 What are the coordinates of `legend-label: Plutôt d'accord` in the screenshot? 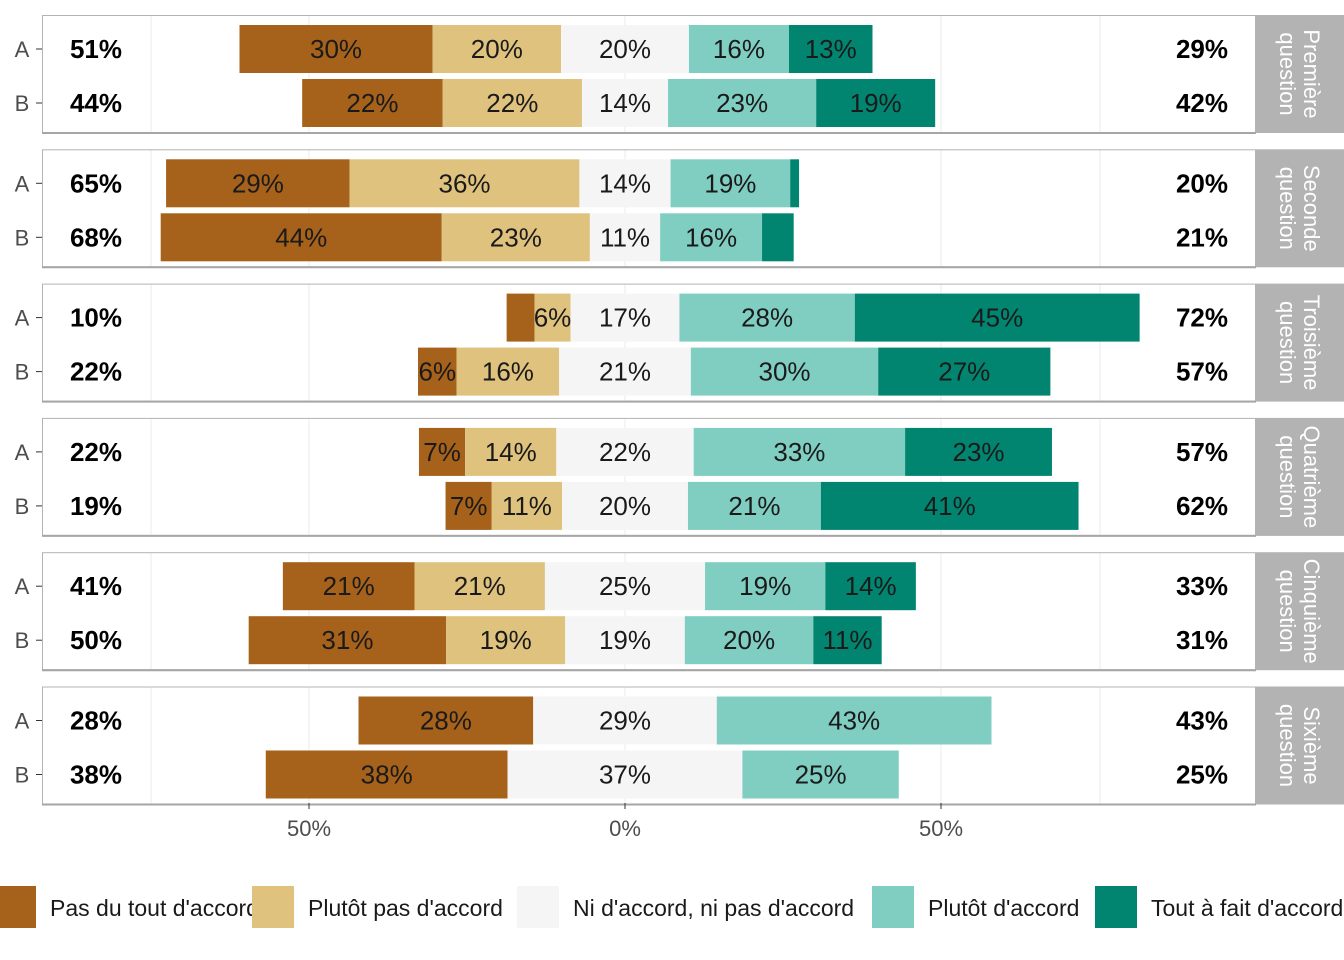 It's located at (1003, 908).